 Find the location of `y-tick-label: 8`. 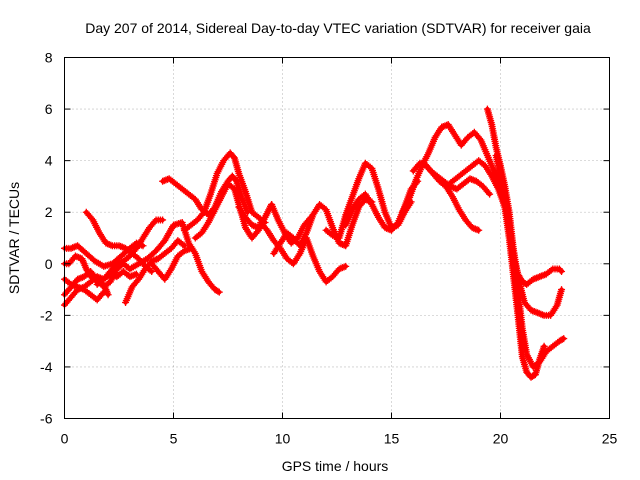

y-tick-label: 8 is located at coordinates (49, 58).